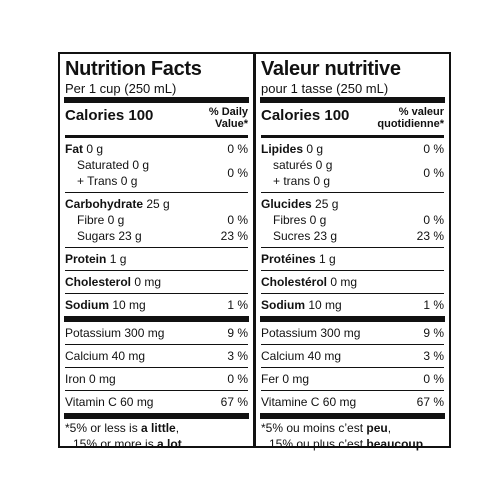  I want to click on footnote-text: *5% or less is, so click(103, 428).